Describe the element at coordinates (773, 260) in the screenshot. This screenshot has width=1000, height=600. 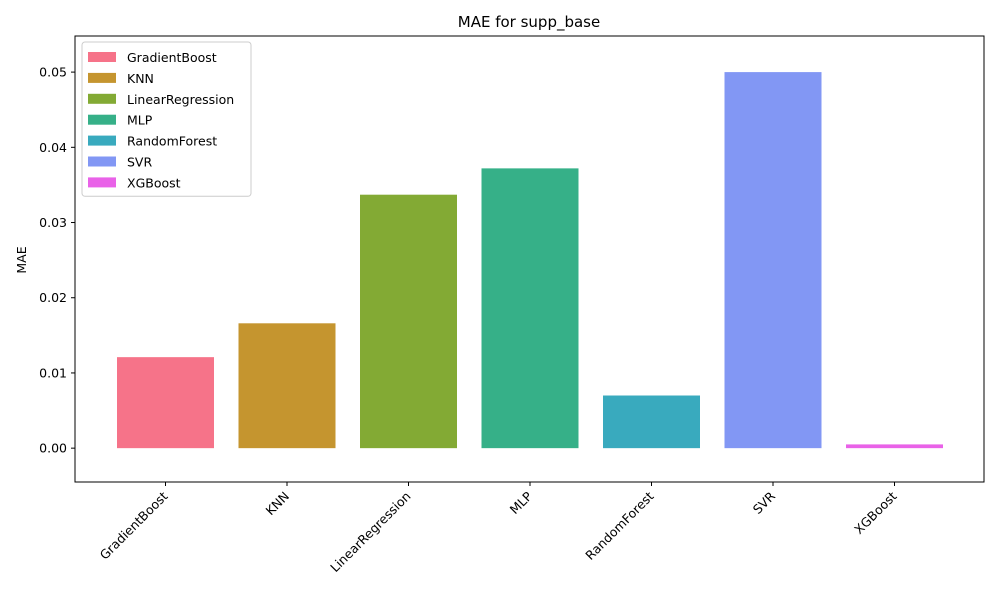
I see `bar-svr` at that location.